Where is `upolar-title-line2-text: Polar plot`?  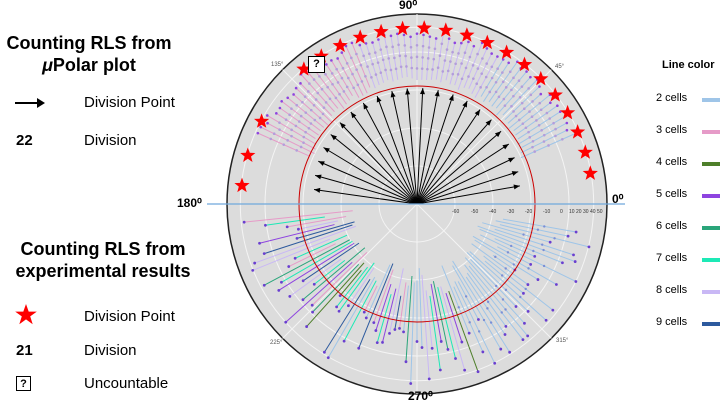 upolar-title-line2-text: Polar plot is located at coordinates (94, 65).